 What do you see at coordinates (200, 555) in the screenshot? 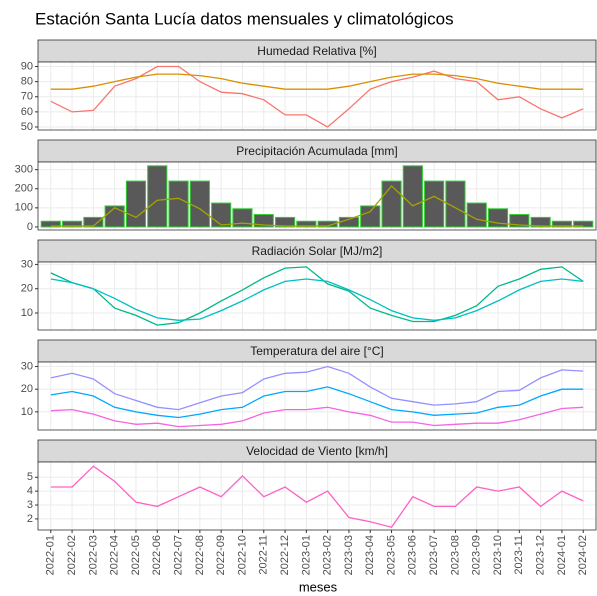
I see `x-tick-label: 2022-08` at bounding box center [200, 555].